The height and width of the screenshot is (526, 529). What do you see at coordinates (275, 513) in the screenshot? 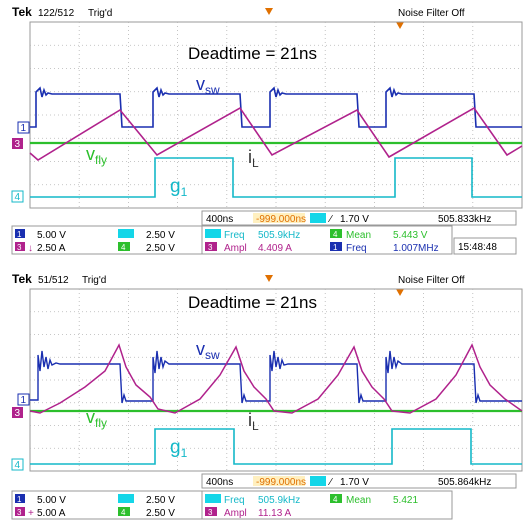
I see `meas-ampl-value: 11.13 A` at bounding box center [275, 513].